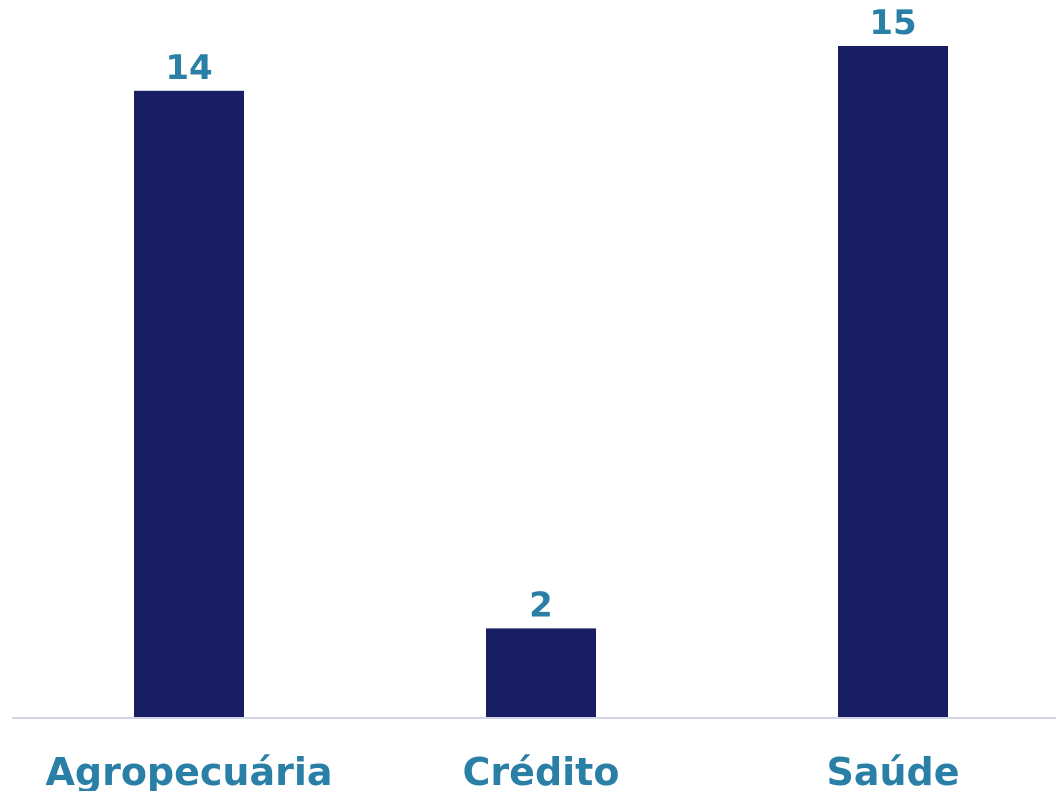 The height and width of the screenshot is (795, 1056). Describe the element at coordinates (541, 770) in the screenshot. I see `category-label-credito: Crédito` at that location.